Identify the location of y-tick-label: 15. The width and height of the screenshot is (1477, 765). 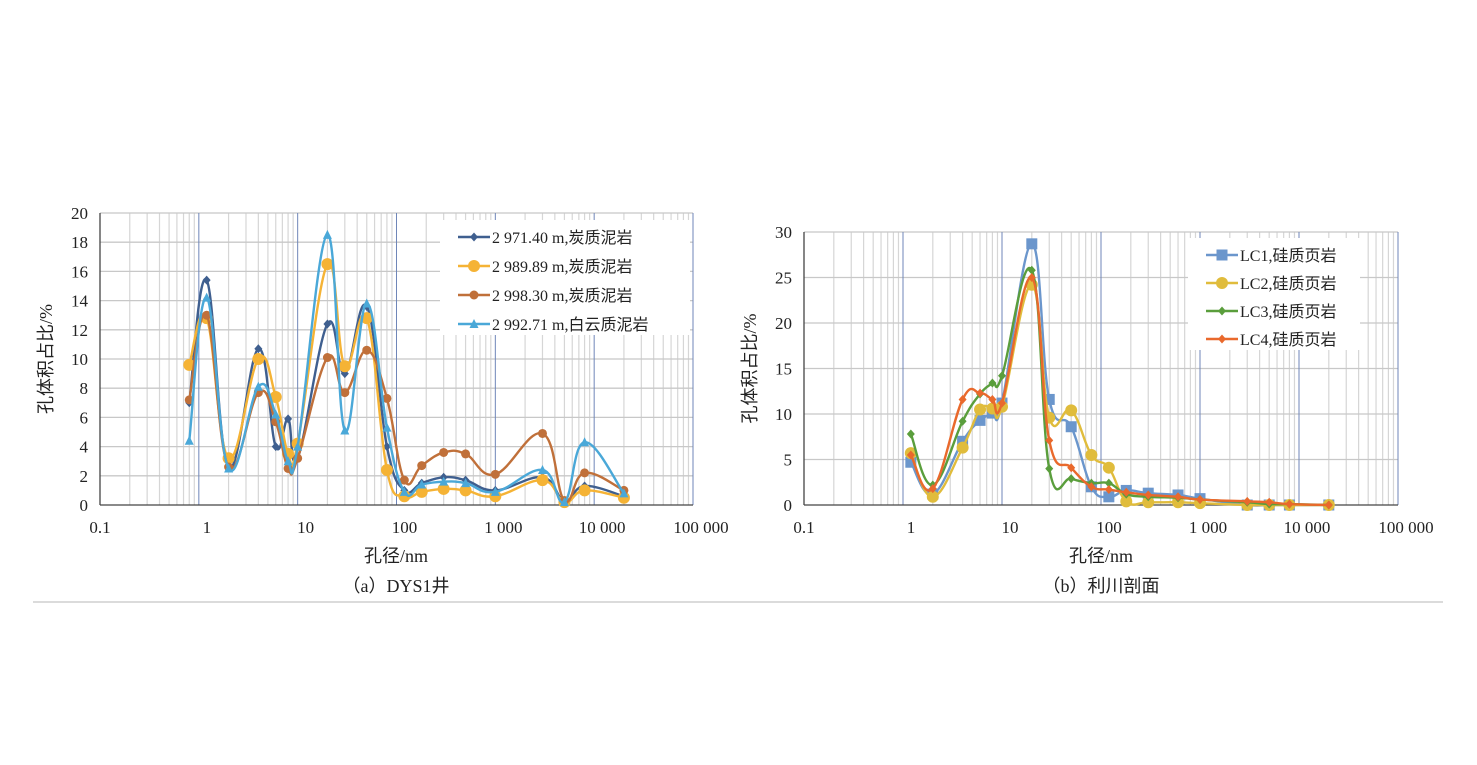
(783, 369).